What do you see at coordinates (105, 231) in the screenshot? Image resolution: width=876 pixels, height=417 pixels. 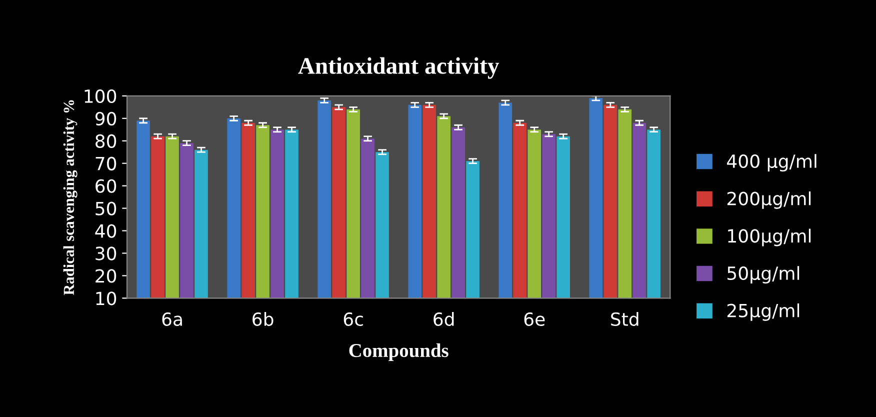 I see `y-tick-label: 40` at bounding box center [105, 231].